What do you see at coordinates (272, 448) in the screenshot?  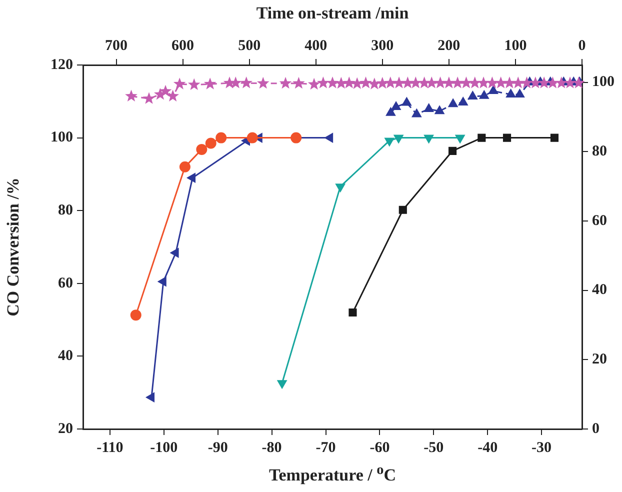 I see `x-tick-label: -80` at bounding box center [272, 448].